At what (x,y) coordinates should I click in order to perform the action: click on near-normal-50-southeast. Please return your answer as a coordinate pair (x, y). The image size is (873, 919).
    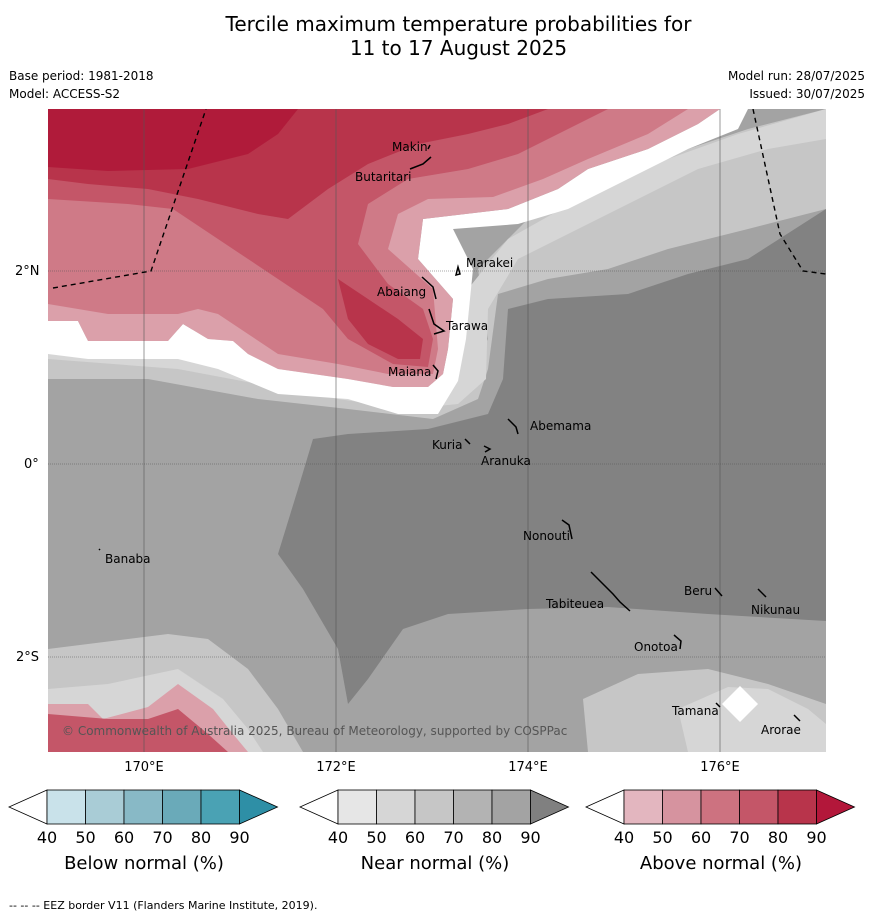
    Looking at the image, I should click on (752, 719).